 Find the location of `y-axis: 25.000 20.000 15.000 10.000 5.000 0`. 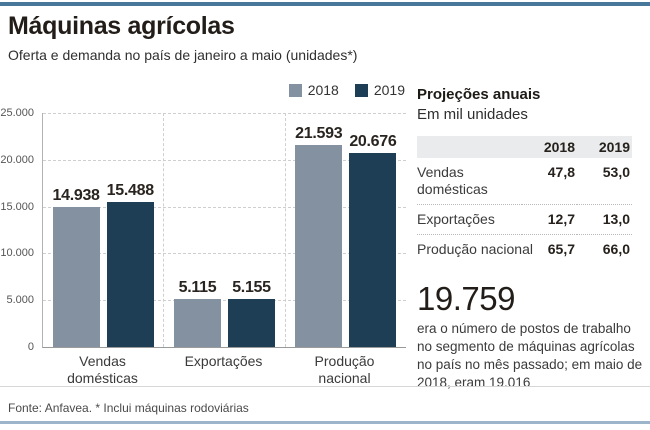

y-axis: 25.000 20.000 15.000 10.000 5.000 0 is located at coordinates (18, 230).